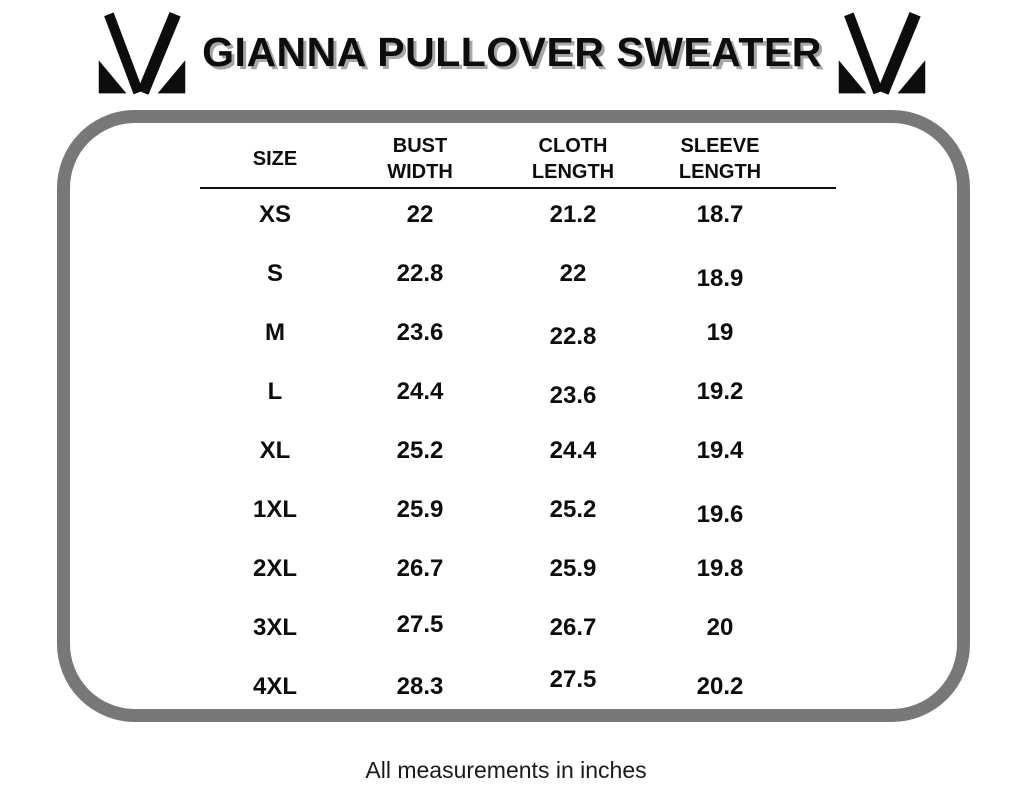 This screenshot has height=791, width=1024. I want to click on cloth-length-cell: 22.8, so click(573, 336).